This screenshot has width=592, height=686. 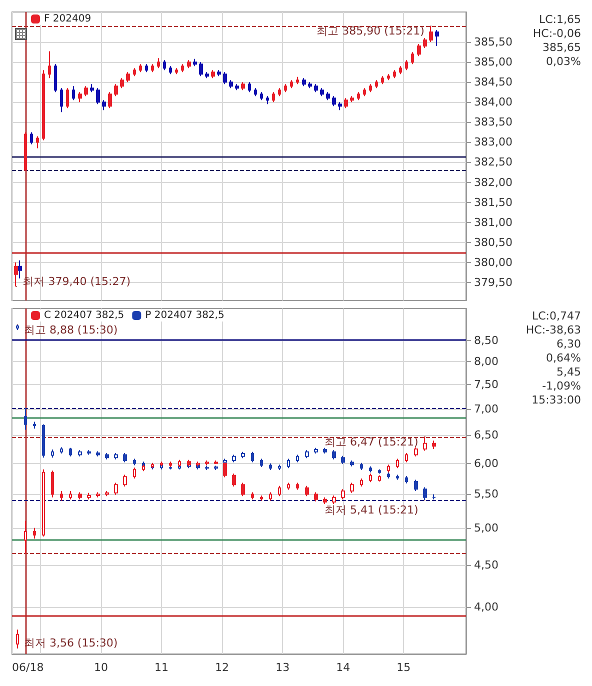 I want to click on y-tick-label: 380,50, so click(x=493, y=242).